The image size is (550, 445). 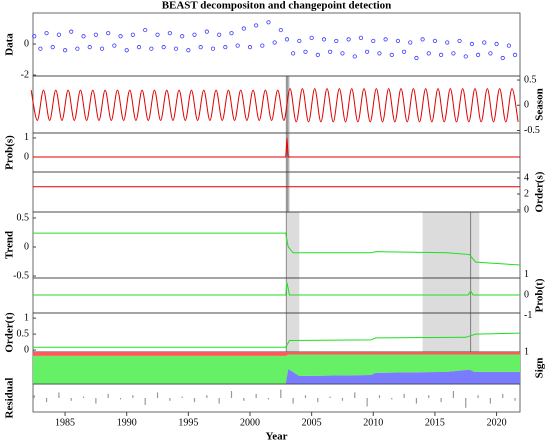 What do you see at coordinates (540, 368) in the screenshot?
I see `y-axis-label: Sign` at bounding box center [540, 368].